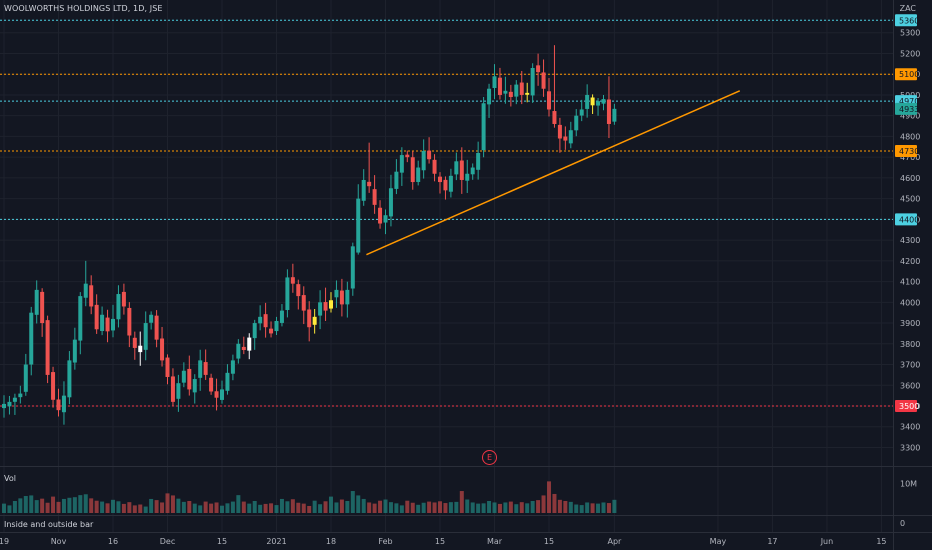  I want to click on volume-pane-label: Vol, so click(10, 478).